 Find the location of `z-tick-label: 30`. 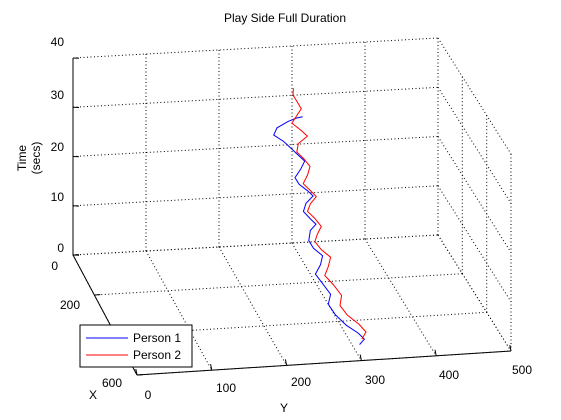

z-tick-label: 30 is located at coordinates (58, 95).